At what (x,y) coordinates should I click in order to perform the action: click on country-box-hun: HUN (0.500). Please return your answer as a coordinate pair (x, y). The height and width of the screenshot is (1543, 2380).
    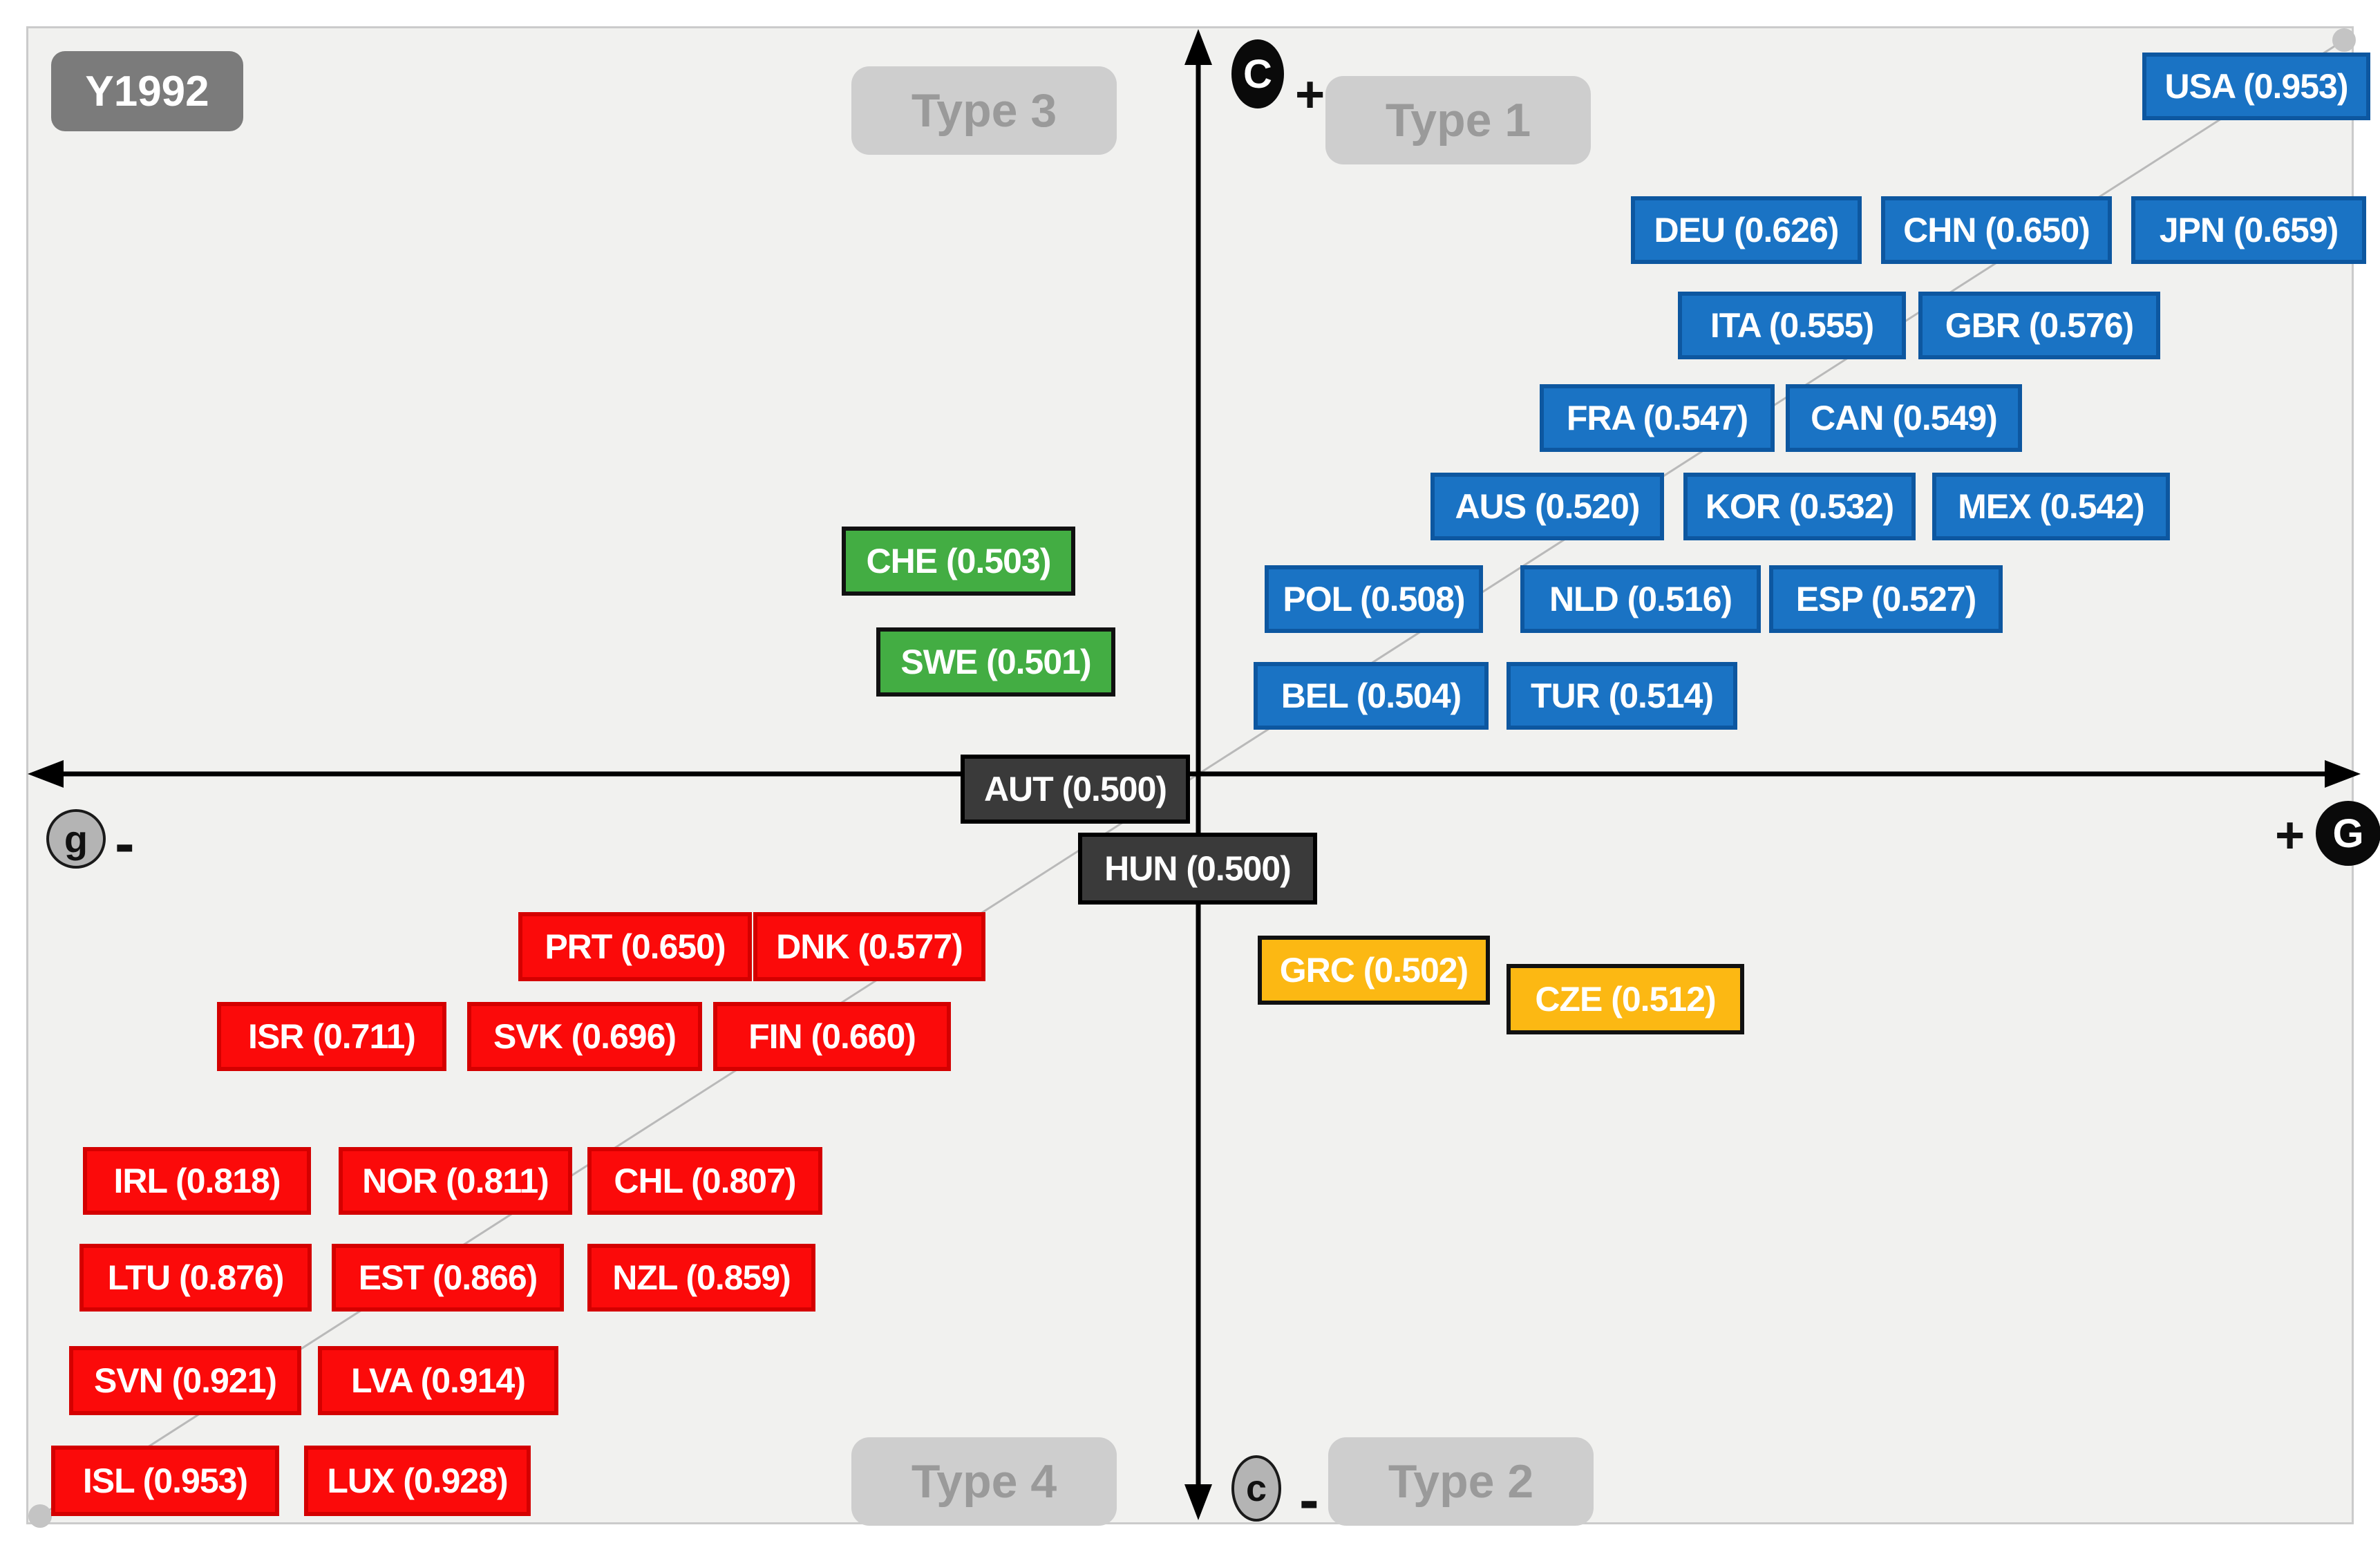
    Looking at the image, I should click on (1197, 869).